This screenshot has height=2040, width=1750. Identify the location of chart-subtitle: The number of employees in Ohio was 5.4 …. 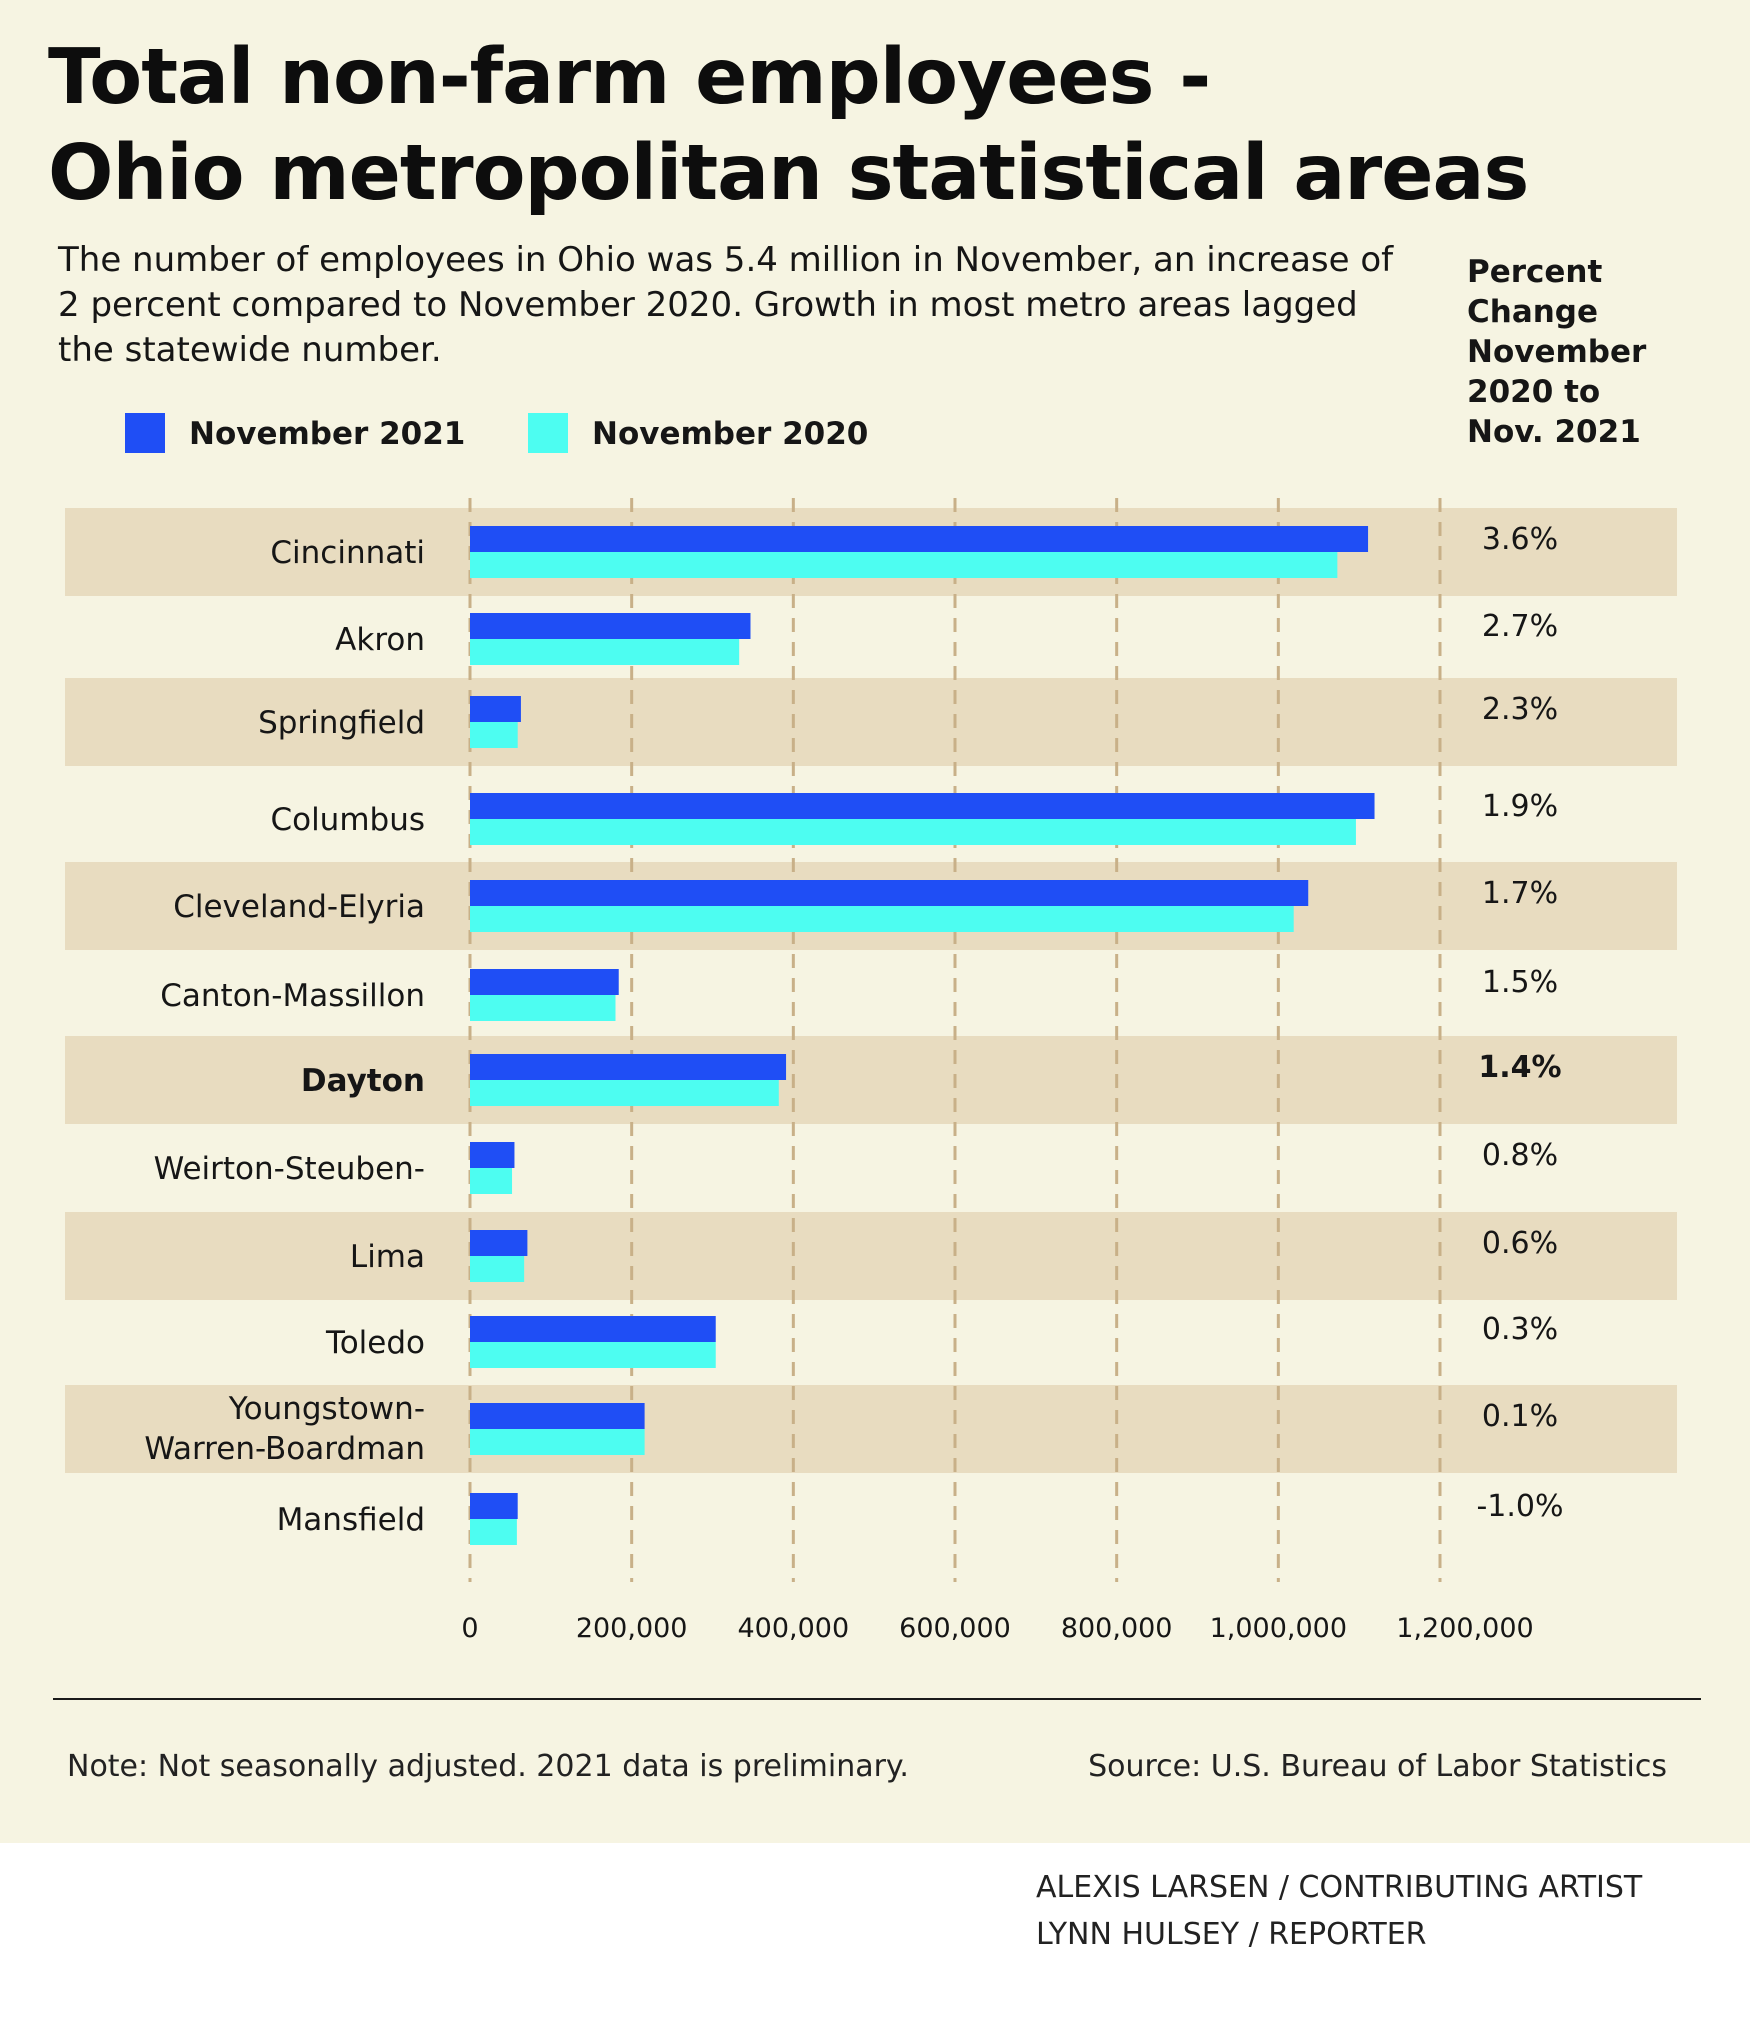
(726, 305).